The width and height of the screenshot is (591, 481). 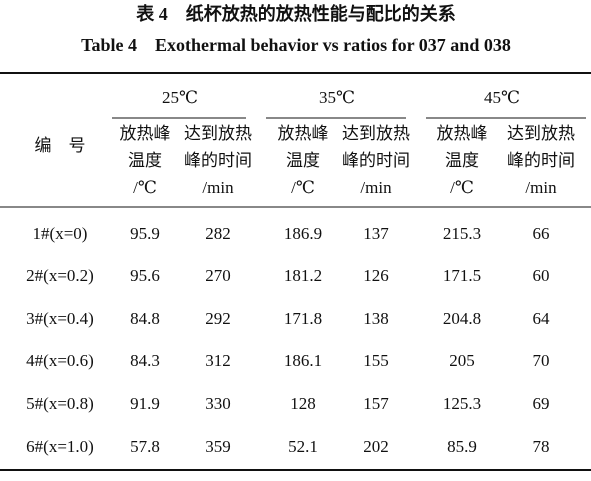 What do you see at coordinates (303, 446) in the screenshot?
I see `cell-value: 52.1` at bounding box center [303, 446].